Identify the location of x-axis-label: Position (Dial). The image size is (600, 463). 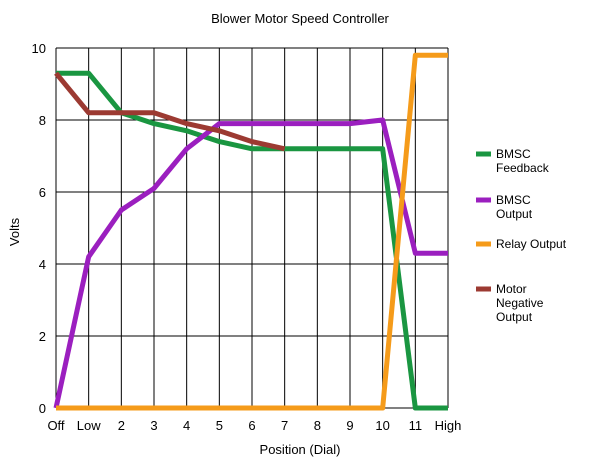
(300, 449).